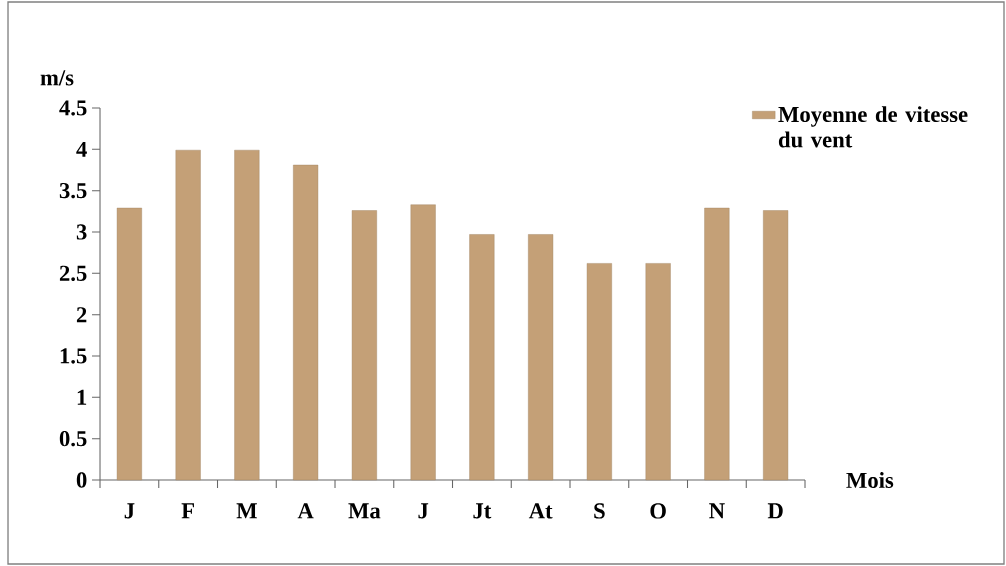 Image resolution: width=1006 pixels, height=566 pixels. Describe the element at coordinates (658, 511) in the screenshot. I see `x-tick-label: O` at that location.